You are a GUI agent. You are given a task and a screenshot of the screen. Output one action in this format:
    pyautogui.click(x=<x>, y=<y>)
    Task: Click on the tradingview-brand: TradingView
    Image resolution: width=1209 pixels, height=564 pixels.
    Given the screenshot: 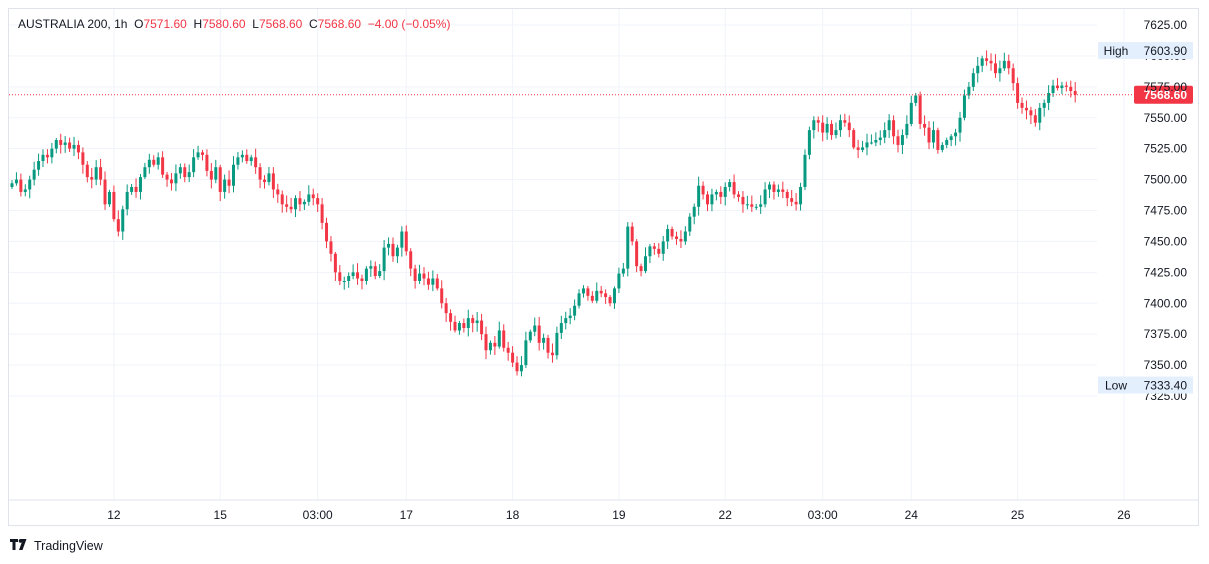 What is the action you would take?
    pyautogui.click(x=56, y=545)
    